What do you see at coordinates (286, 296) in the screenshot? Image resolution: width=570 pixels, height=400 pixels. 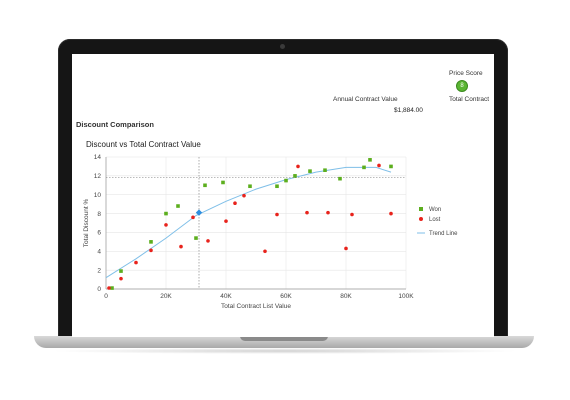 I see `x-tick-label: 60K` at bounding box center [286, 296].